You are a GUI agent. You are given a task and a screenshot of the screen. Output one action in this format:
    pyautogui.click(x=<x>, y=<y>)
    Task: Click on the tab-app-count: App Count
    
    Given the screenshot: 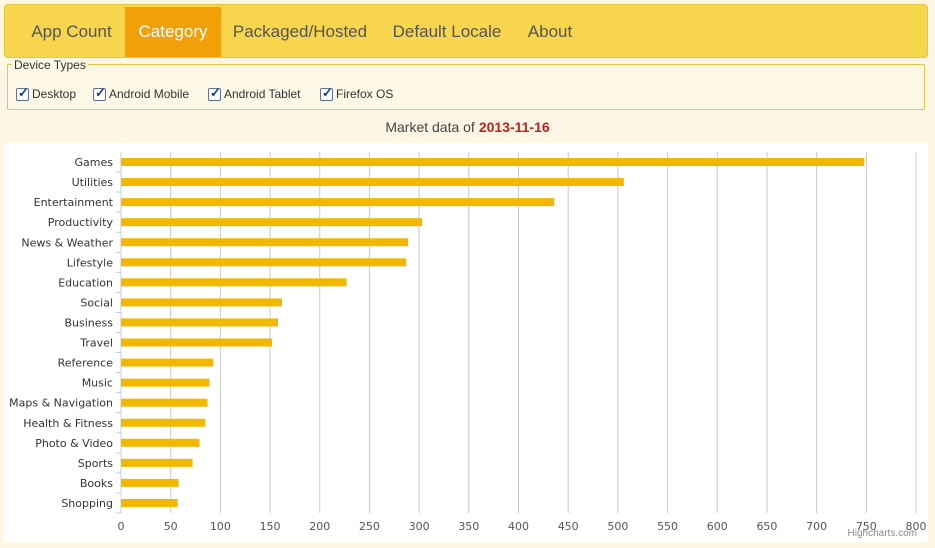 What is the action you would take?
    pyautogui.click(x=71, y=31)
    